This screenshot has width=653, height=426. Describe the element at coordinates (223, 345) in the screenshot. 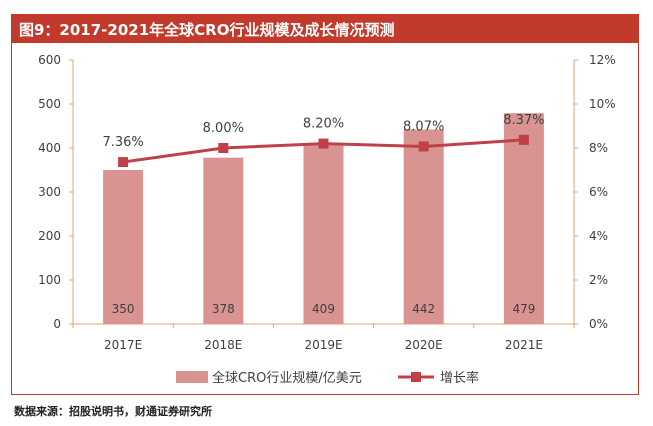

I see `x-tick-label: 2018E` at that location.